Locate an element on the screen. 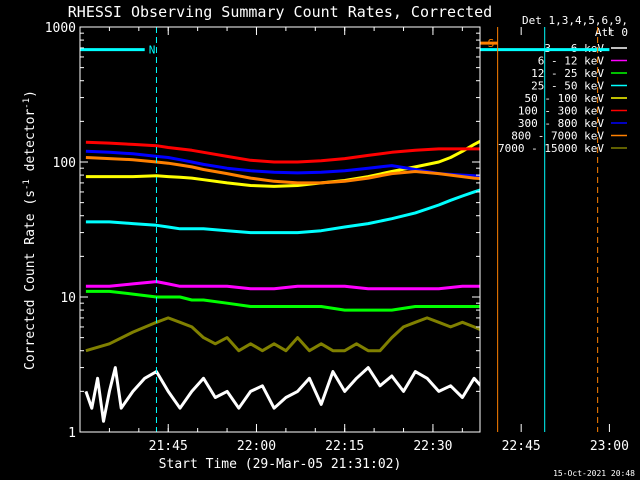 The image size is (640, 480). series-25-50-kev is located at coordinates (282, 211).